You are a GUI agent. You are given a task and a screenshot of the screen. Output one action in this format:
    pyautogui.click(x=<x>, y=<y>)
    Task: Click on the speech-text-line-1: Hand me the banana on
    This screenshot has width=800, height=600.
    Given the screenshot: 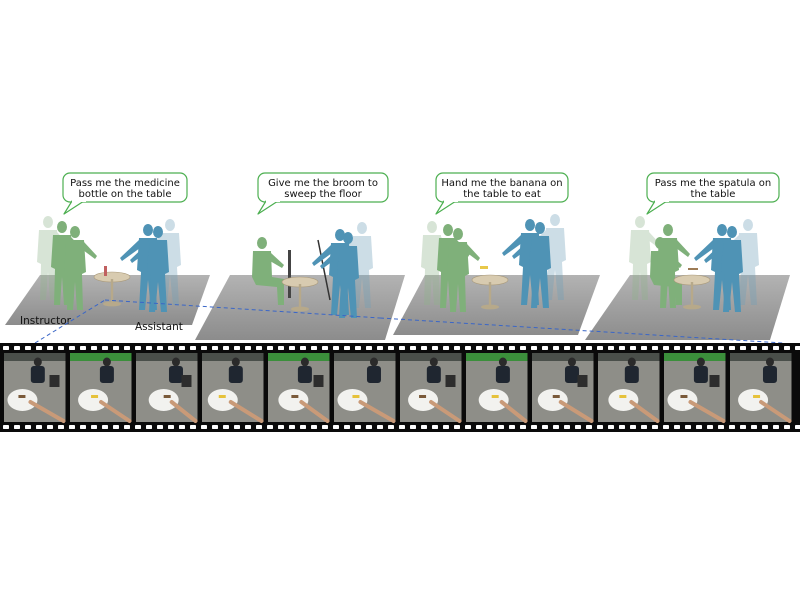 What is the action you would take?
    pyautogui.click(x=501, y=183)
    